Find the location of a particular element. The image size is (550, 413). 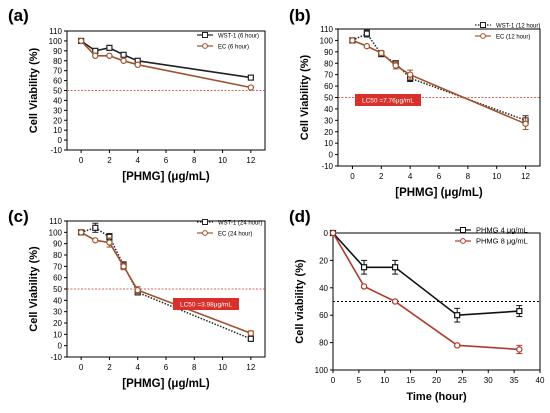

legend-label: EC (6 hour) is located at coordinates (233, 48).